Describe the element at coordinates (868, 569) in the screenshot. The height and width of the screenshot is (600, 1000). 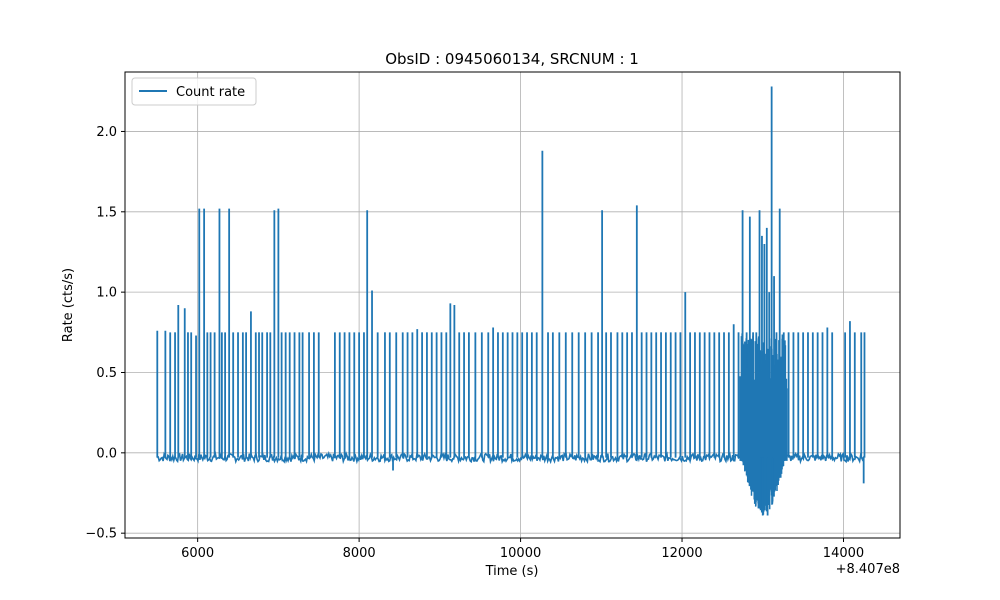
I see `x-offset-label: +8.407e8` at that location.